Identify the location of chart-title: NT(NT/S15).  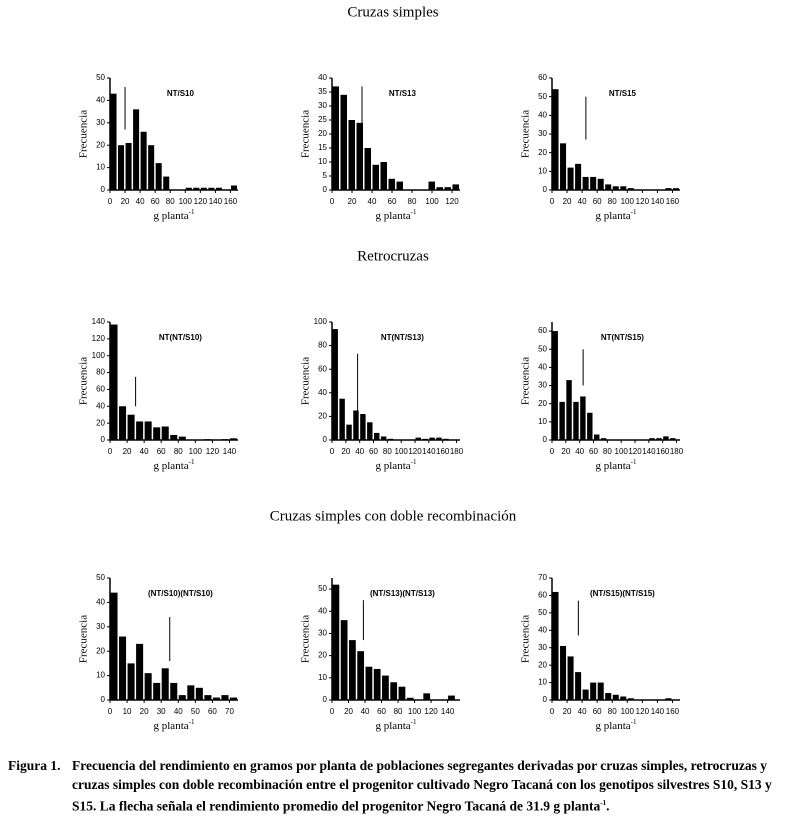
(622, 337).